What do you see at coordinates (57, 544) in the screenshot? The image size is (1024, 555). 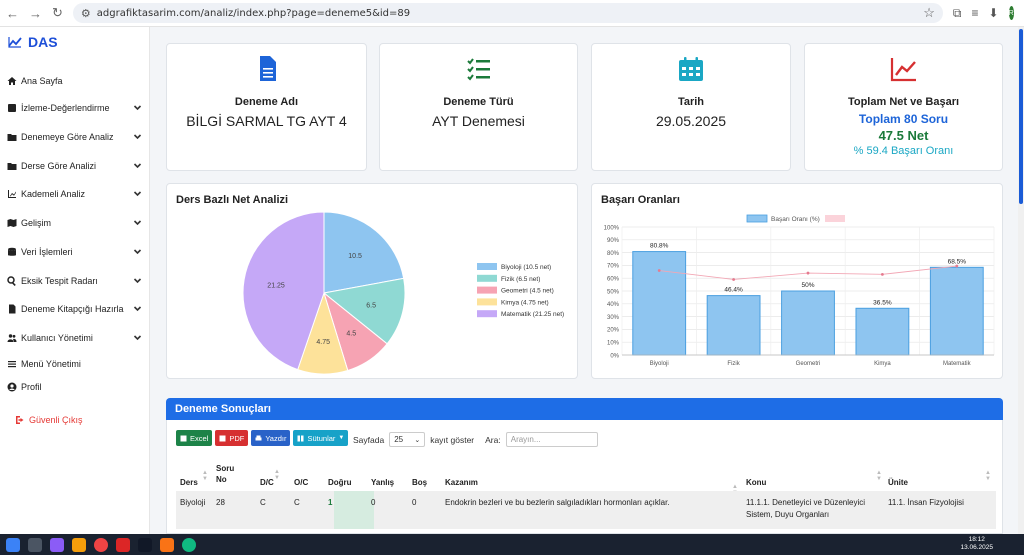 I see `copilot-icon` at bounding box center [57, 544].